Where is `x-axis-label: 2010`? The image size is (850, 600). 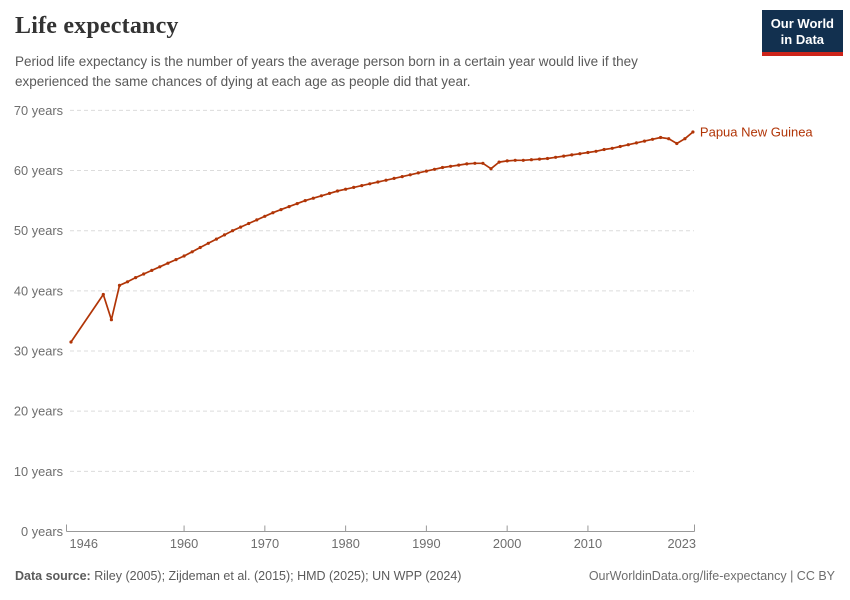 x-axis-label: 2010 is located at coordinates (588, 543).